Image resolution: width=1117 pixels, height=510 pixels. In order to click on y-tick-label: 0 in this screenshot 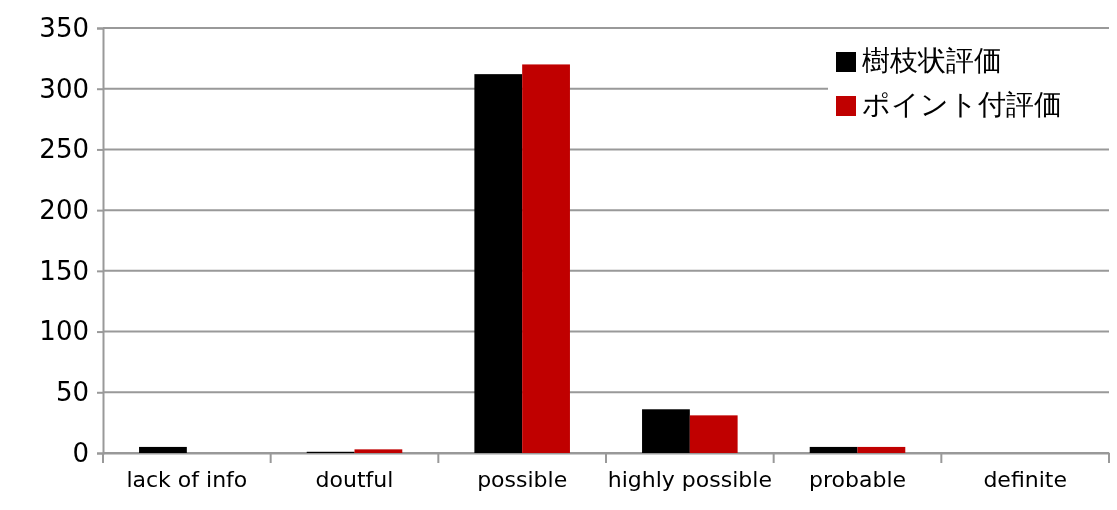, I will do `click(80, 452)`.